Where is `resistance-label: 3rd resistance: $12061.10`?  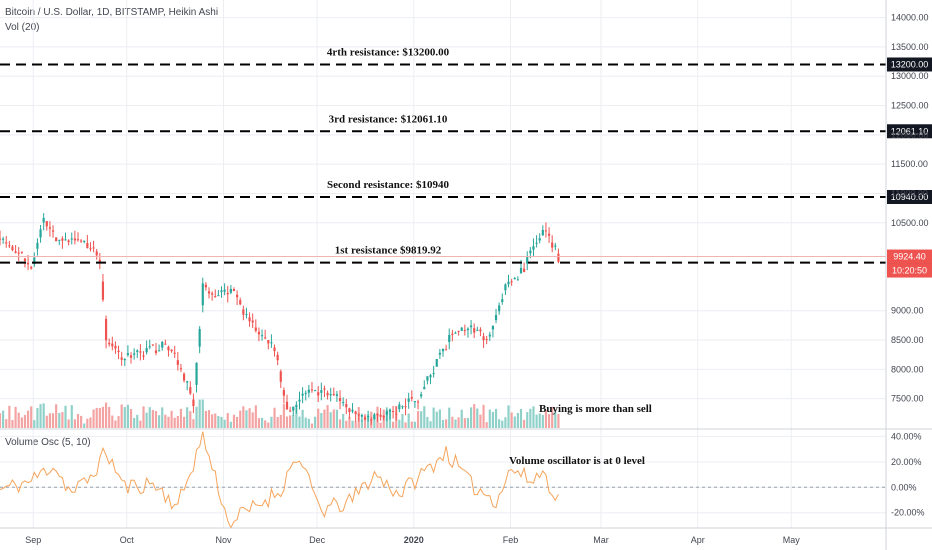
resistance-label: 3rd resistance: $12061.10 is located at coordinates (388, 119).